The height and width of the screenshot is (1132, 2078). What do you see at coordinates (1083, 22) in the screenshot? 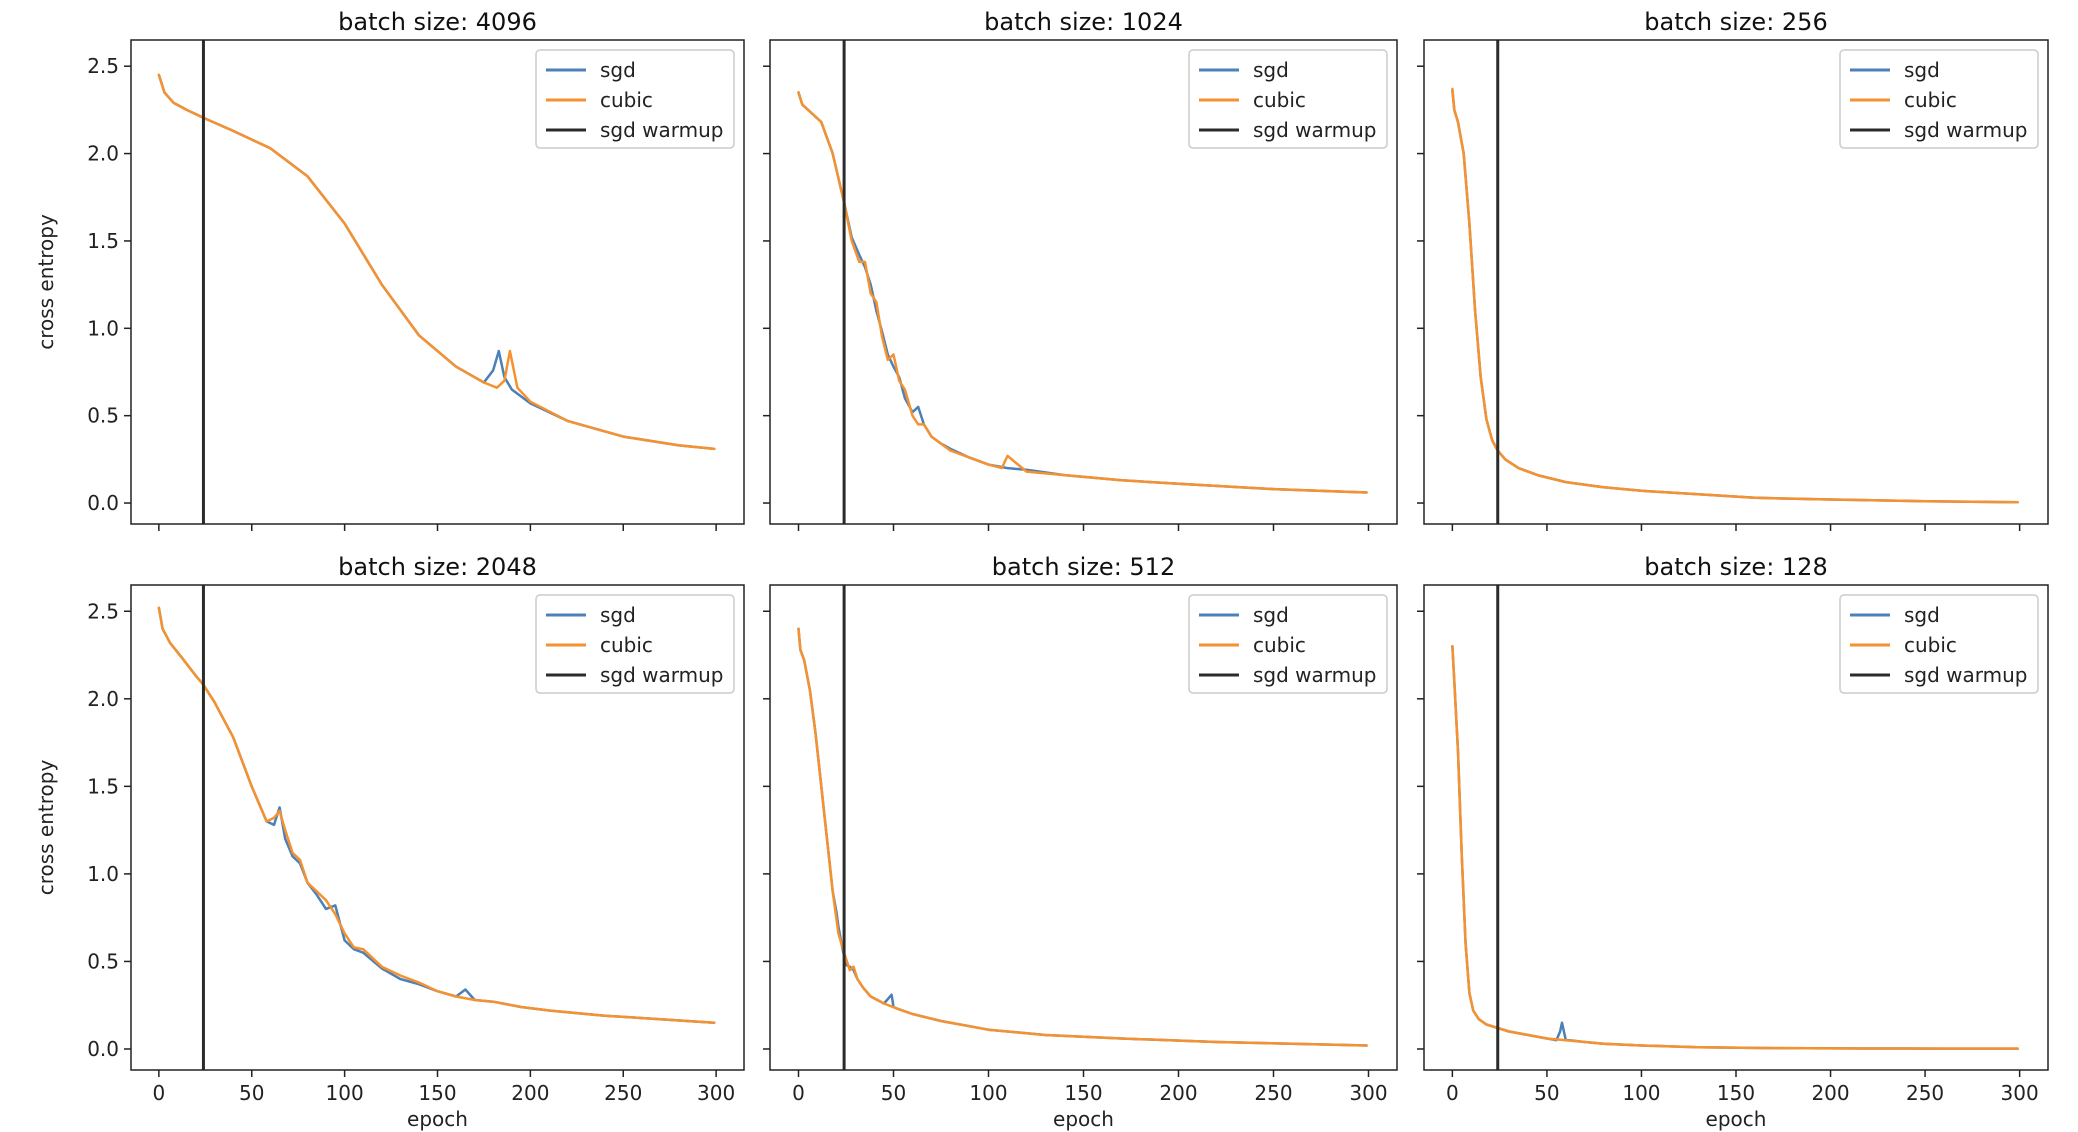
I see `subplot-title: batch size: 1024` at bounding box center [1083, 22].